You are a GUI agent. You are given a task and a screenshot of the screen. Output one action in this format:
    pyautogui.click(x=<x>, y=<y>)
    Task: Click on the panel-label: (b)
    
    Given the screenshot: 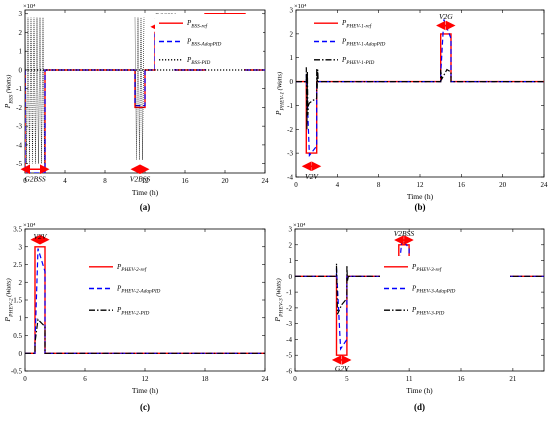 What is the action you would take?
    pyautogui.click(x=420, y=207)
    